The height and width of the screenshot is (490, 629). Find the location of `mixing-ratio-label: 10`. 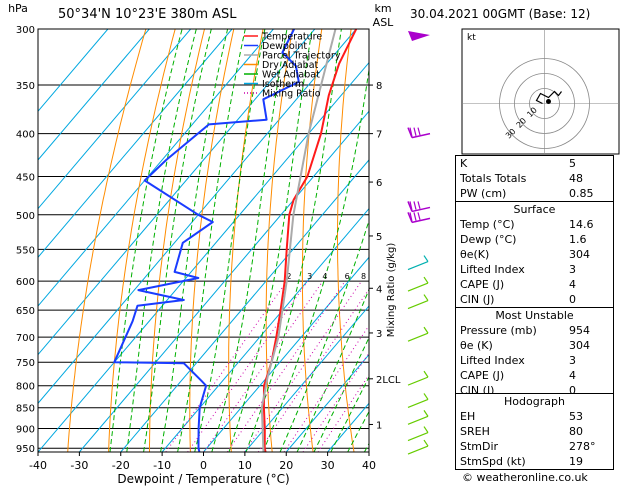

mixing-ratio-label: 10 is located at coordinates (376, 276).